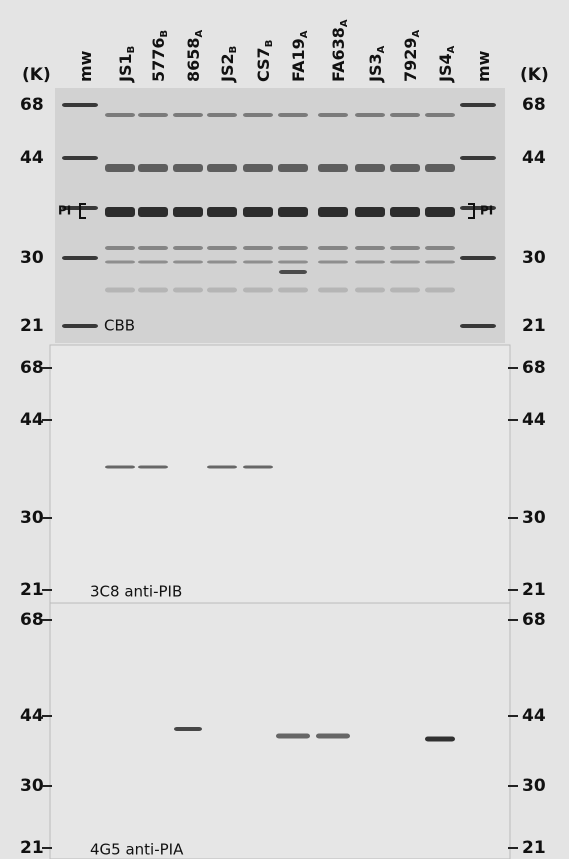 The image size is (569, 859). What do you see at coordinates (412, 55) in the screenshot?
I see `lane-label: 7929A` at bounding box center [412, 55].